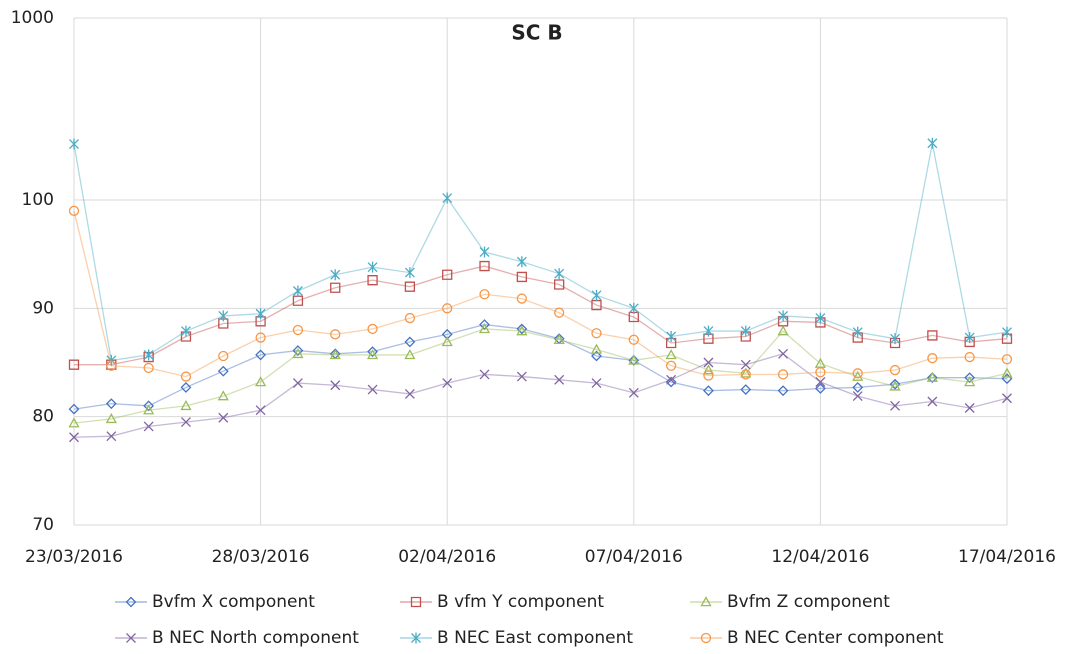 The image size is (1069, 654). Describe the element at coordinates (634, 557) in the screenshot. I see `x-tick-label: 07/04/2016` at that location.